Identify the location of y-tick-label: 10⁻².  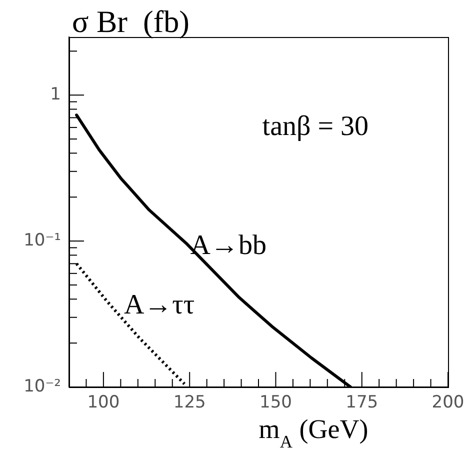
(42, 386).